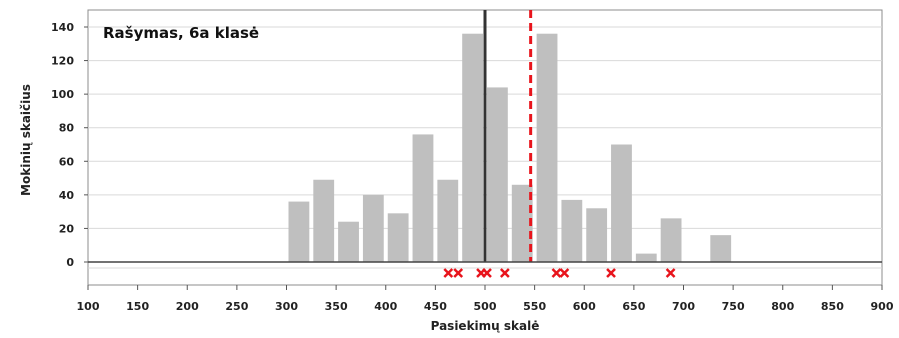 The height and width of the screenshot is (338, 899). What do you see at coordinates (137, 306) in the screenshot?
I see `x-tick-label: 150` at bounding box center [137, 306].